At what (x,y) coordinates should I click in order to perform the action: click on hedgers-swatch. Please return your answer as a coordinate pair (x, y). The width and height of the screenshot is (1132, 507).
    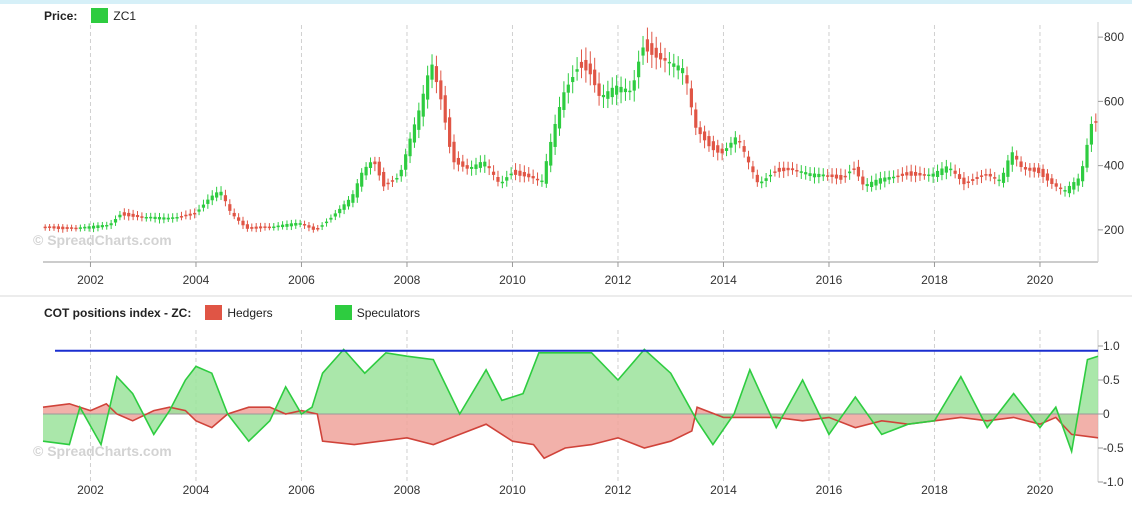
    Looking at the image, I should click on (214, 312).